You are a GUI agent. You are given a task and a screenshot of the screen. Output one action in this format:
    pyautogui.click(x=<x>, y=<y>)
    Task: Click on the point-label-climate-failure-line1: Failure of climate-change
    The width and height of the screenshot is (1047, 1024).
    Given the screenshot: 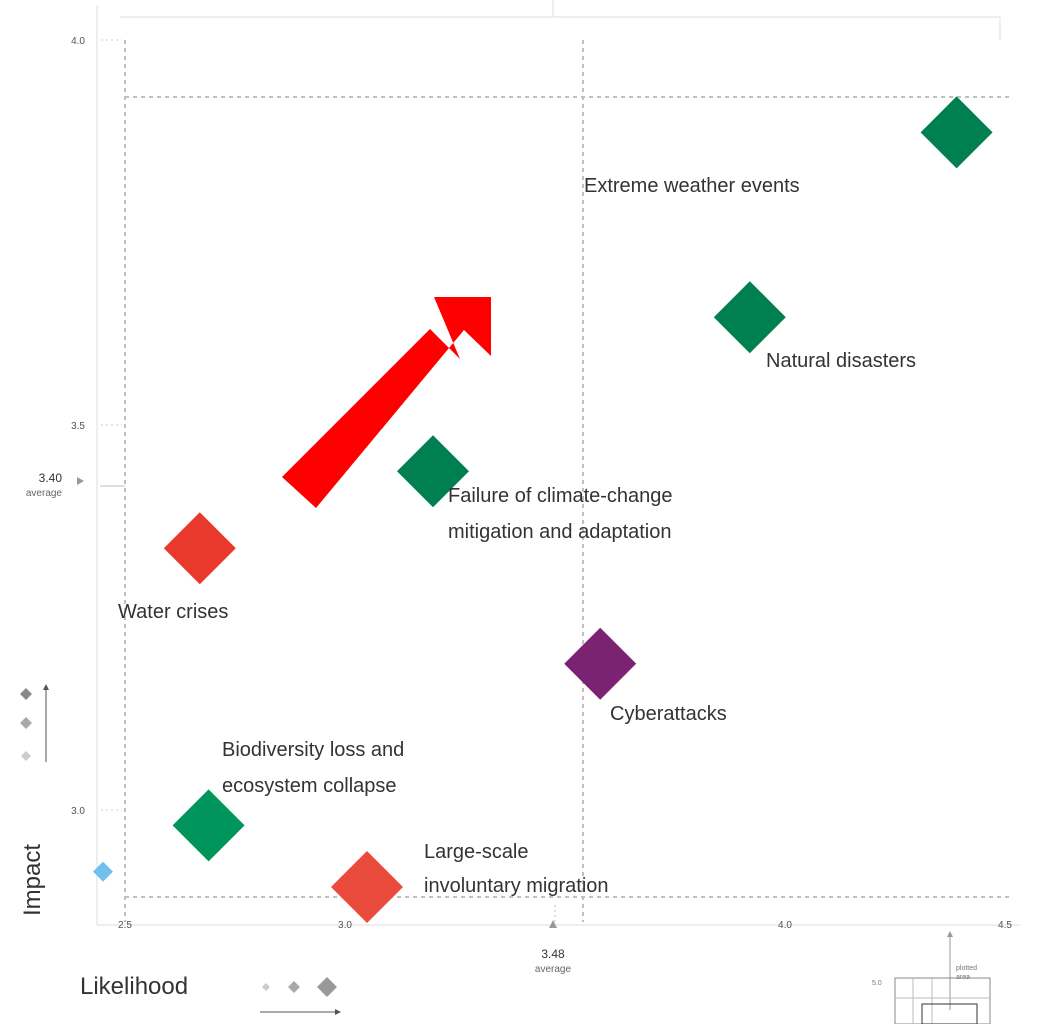 What is the action you would take?
    pyautogui.click(x=560, y=496)
    